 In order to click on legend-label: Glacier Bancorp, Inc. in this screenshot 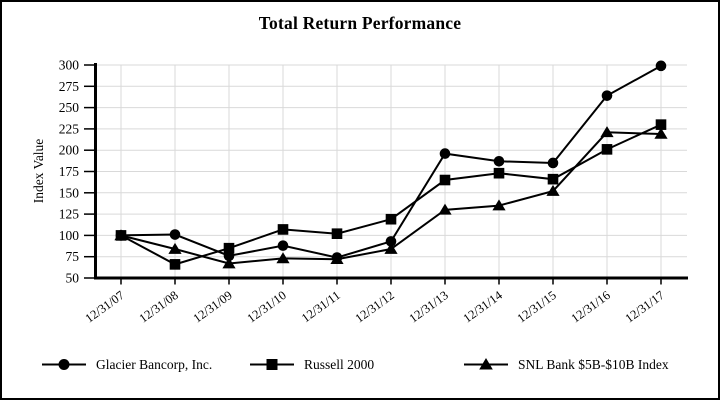, I will do `click(154, 364)`.